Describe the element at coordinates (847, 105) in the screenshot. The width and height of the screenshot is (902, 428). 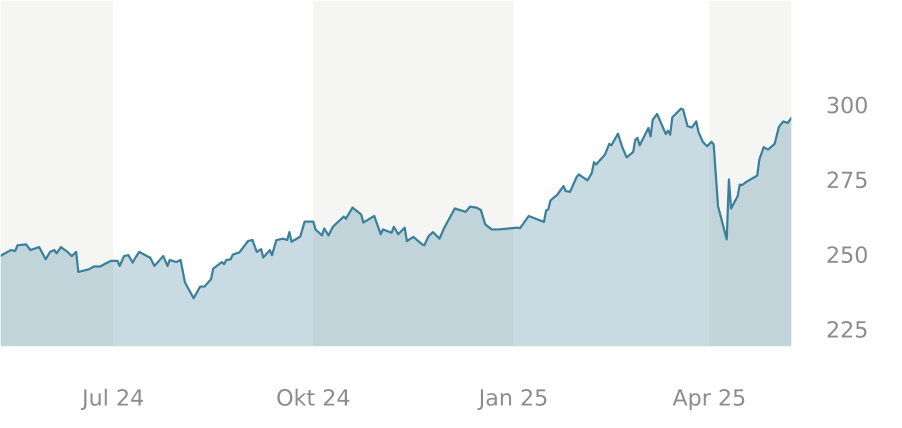
I see `y-tick-label: 300` at that location.